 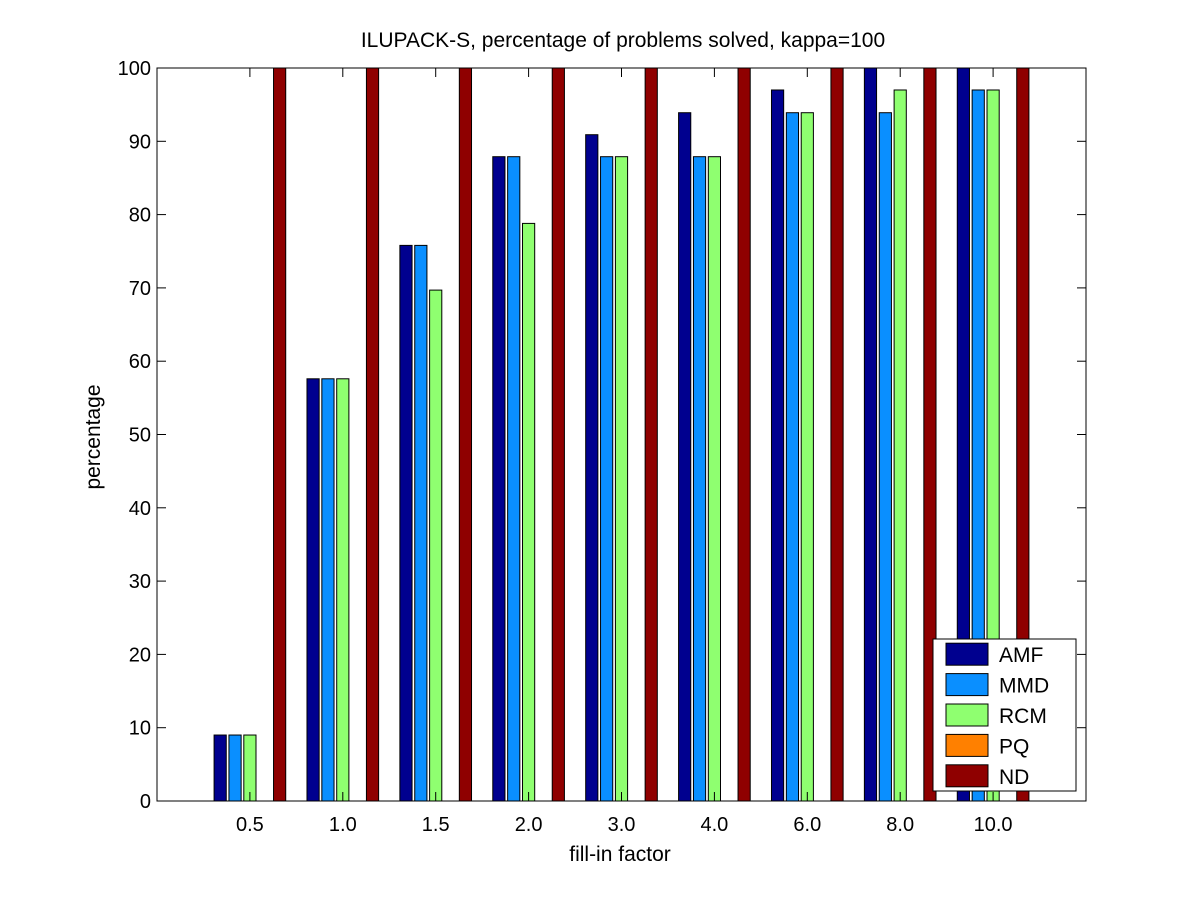 What do you see at coordinates (499, 479) in the screenshot?
I see `bar-amf-2.0` at bounding box center [499, 479].